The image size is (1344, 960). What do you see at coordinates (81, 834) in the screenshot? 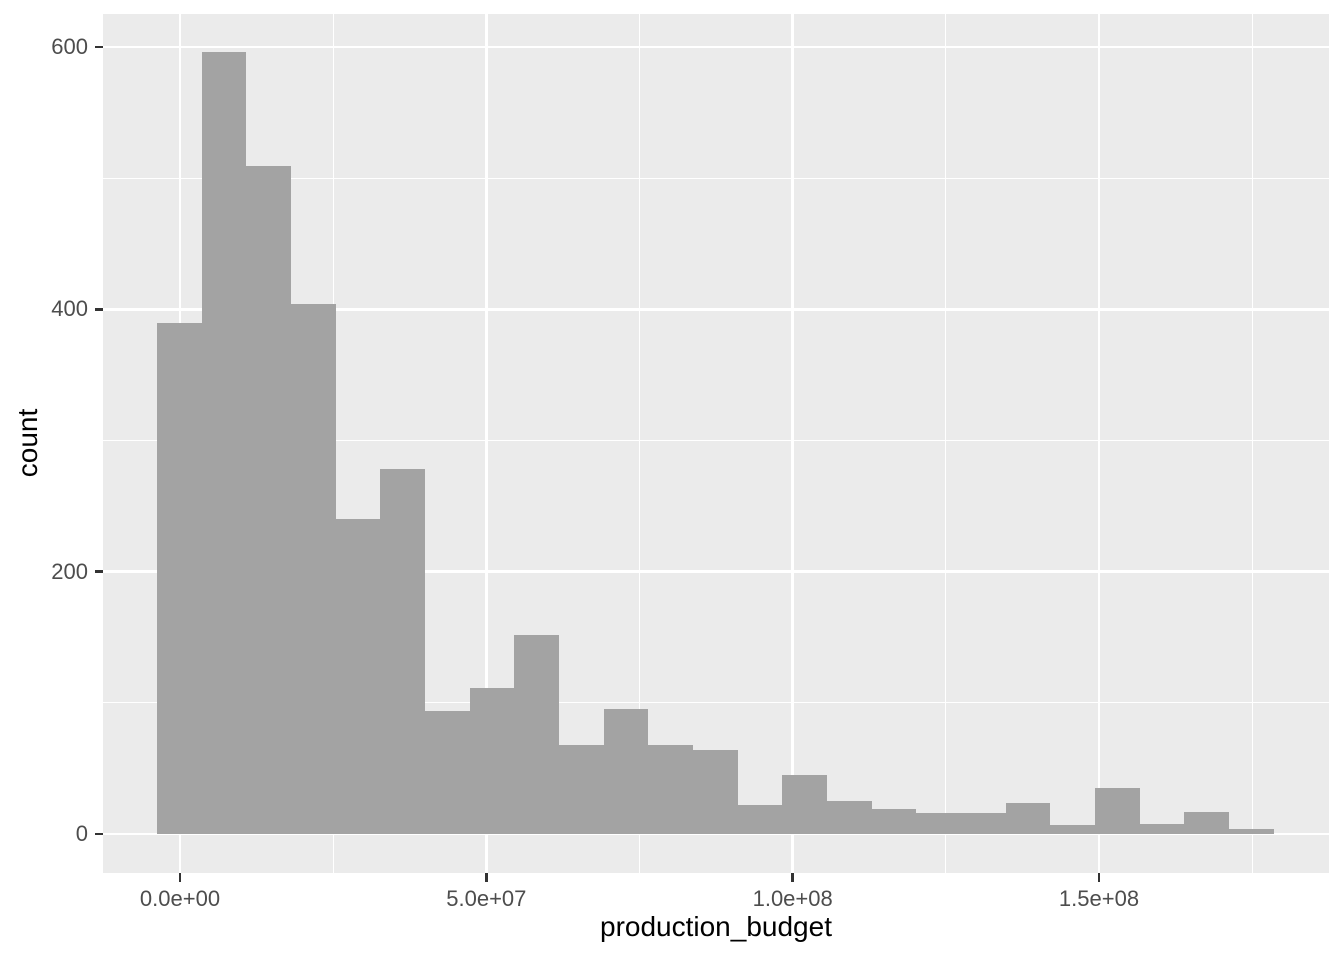
I see `y-tick-label: 0` at bounding box center [81, 834].